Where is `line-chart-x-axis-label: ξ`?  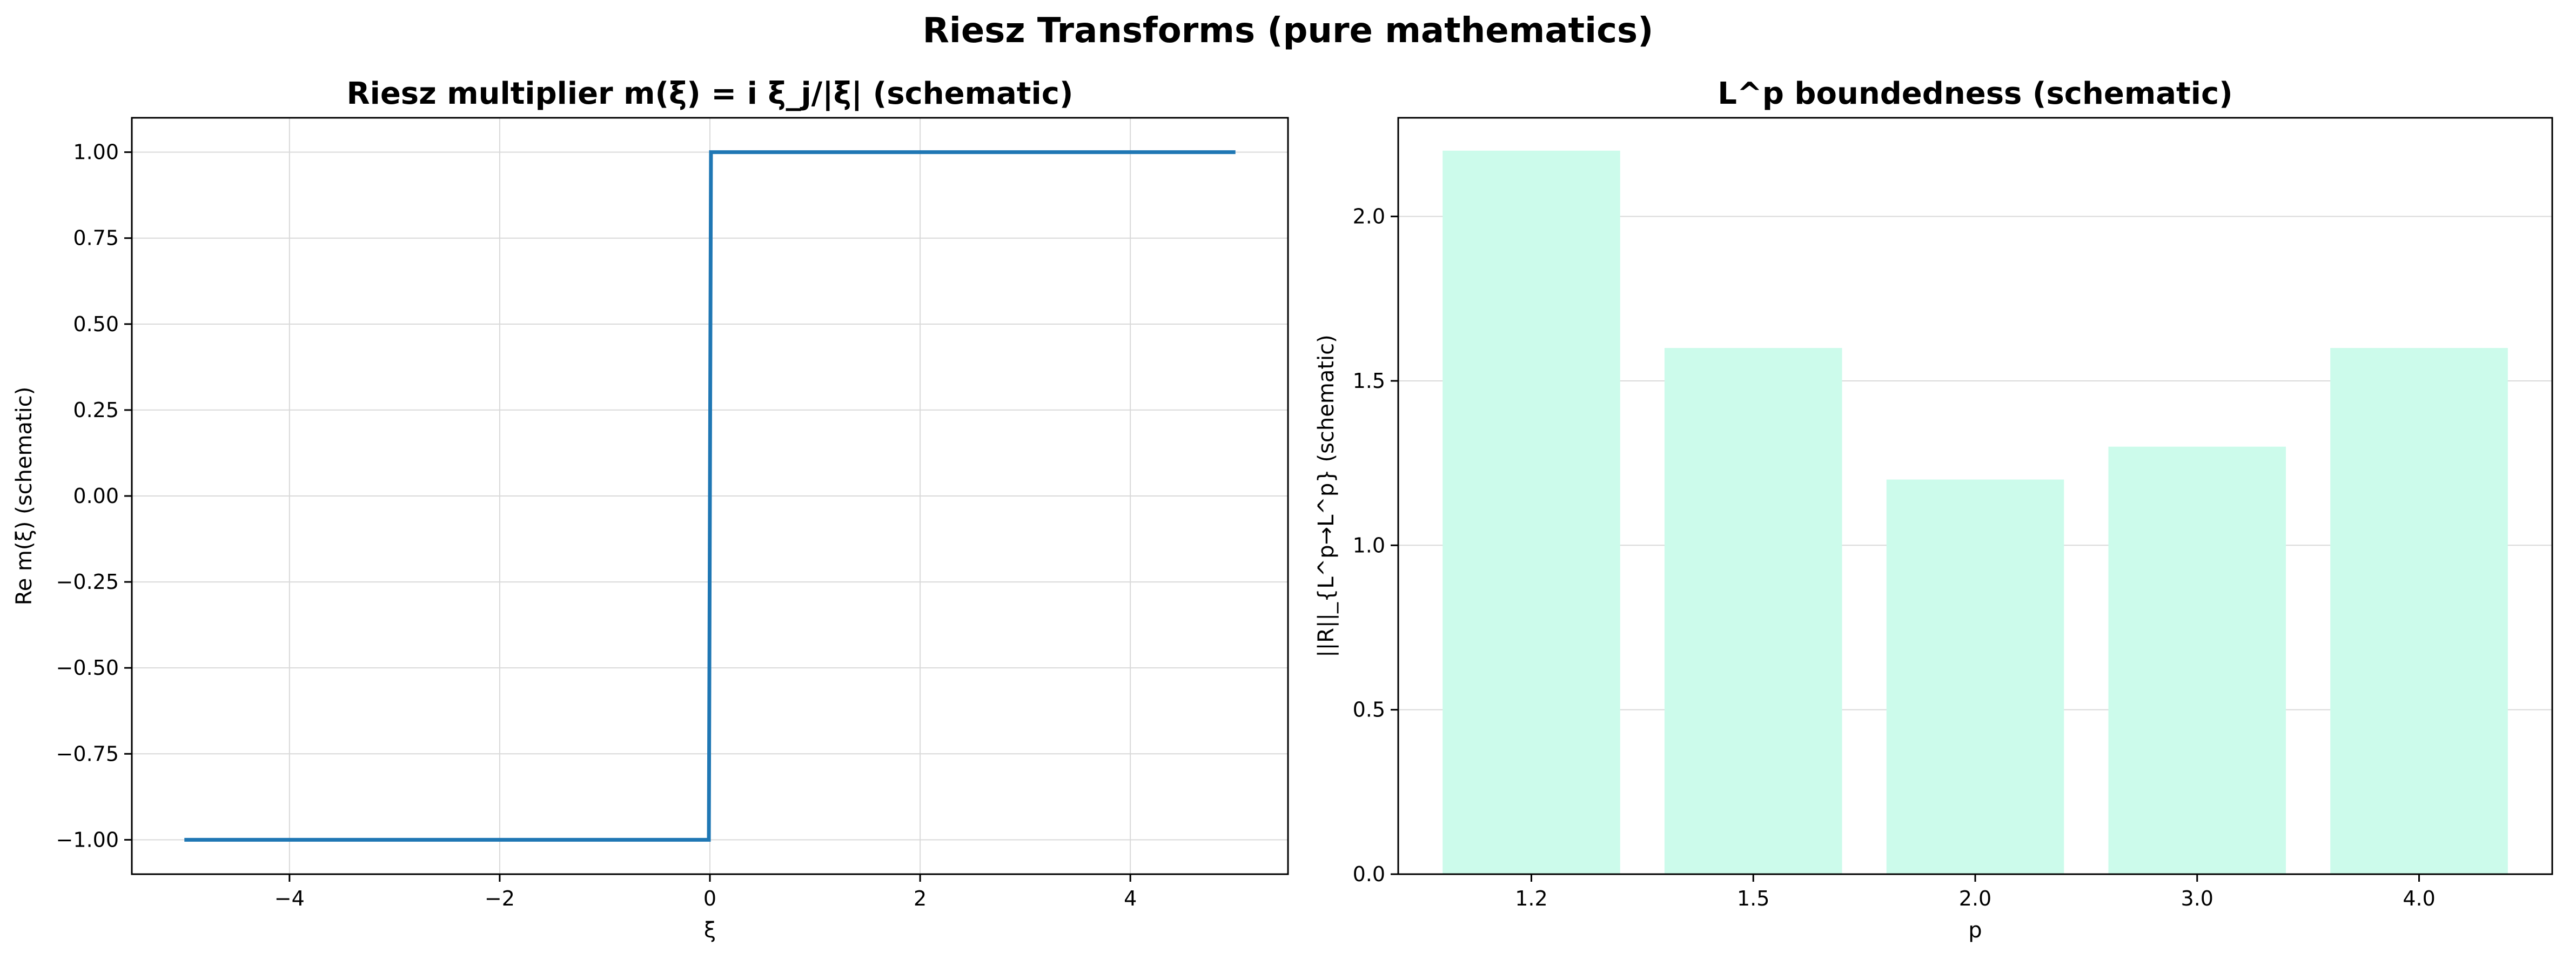 line-chart-x-axis-label: ξ is located at coordinates (710, 930).